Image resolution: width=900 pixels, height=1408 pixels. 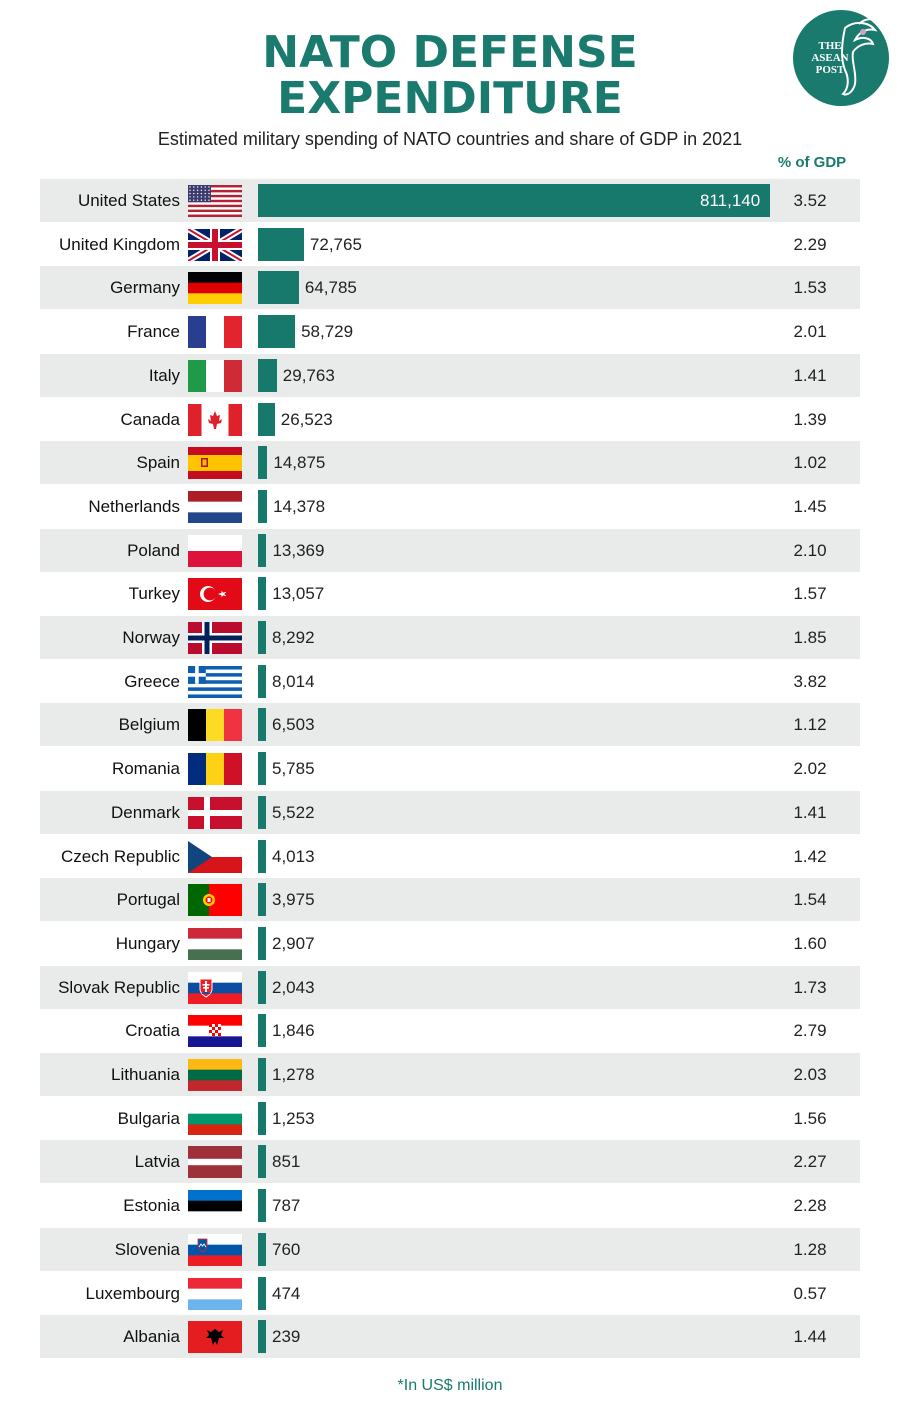 I want to click on value-label: 1,253, so click(x=293, y=1118).